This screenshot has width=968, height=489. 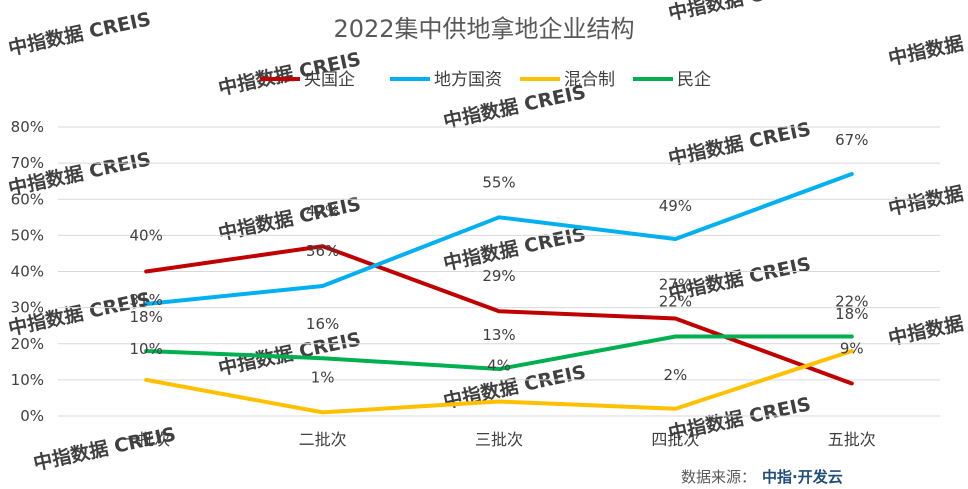 I want to click on x-axis: 一批次 二批次 三批次 四批次 五批次, so click(x=499, y=439).